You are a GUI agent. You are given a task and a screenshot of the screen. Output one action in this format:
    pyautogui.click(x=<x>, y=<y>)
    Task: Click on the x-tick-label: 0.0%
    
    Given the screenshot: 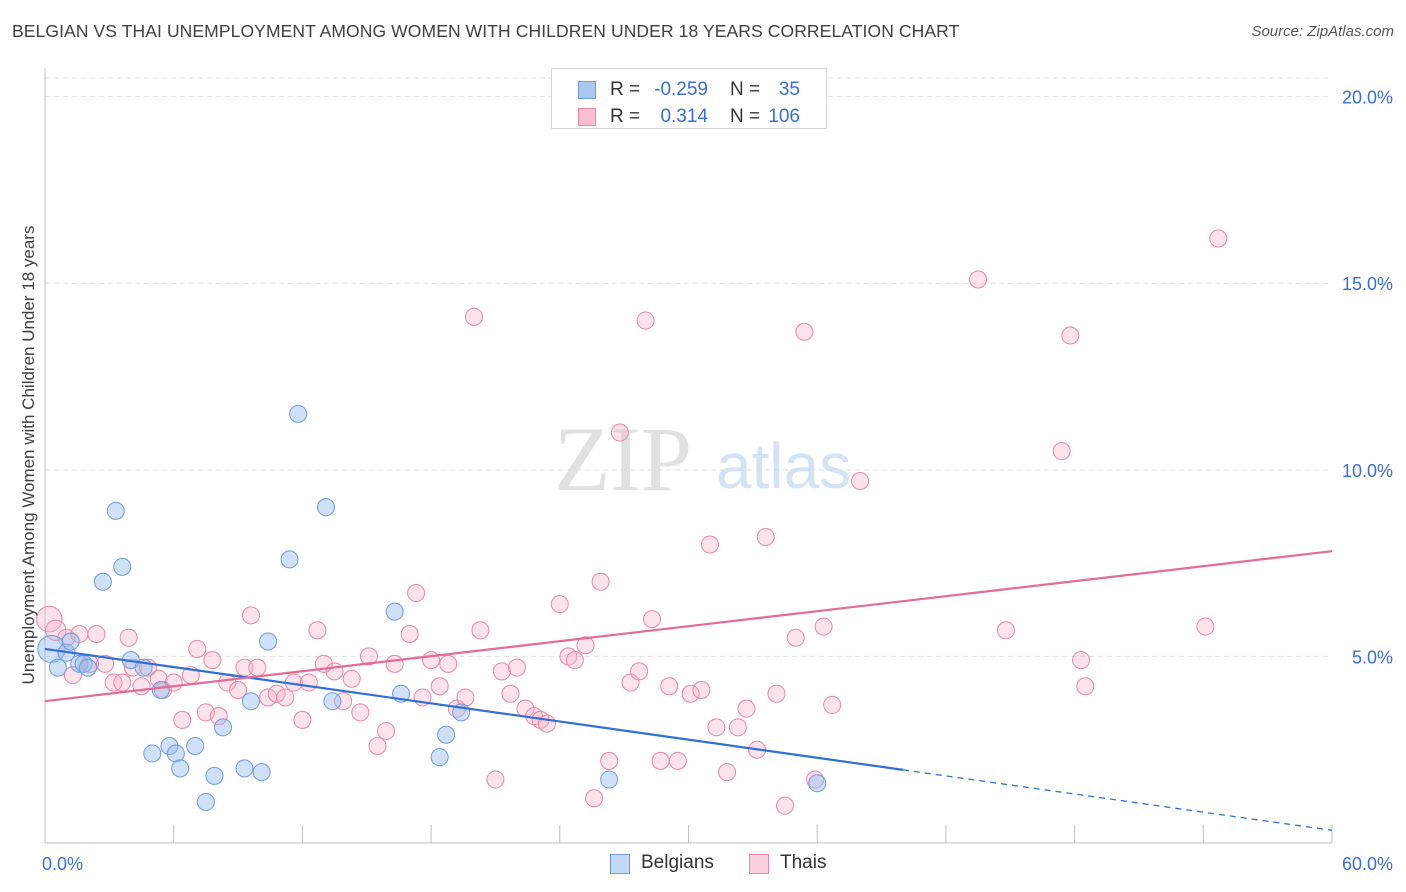 What is the action you would take?
    pyautogui.click(x=62, y=864)
    